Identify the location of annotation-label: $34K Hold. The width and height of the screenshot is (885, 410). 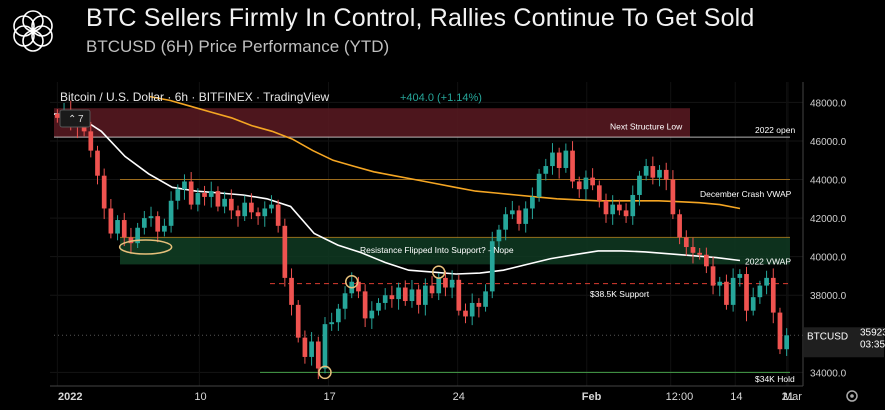
(775, 379).